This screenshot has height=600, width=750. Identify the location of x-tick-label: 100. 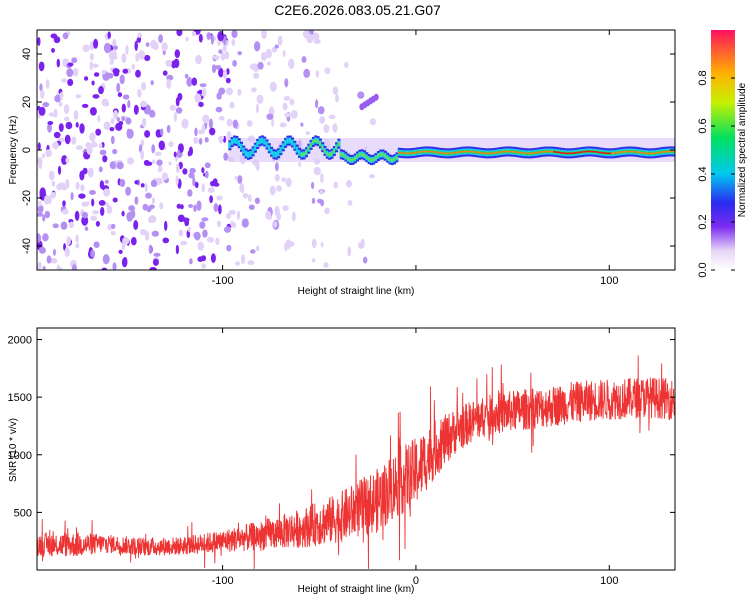
(609, 581).